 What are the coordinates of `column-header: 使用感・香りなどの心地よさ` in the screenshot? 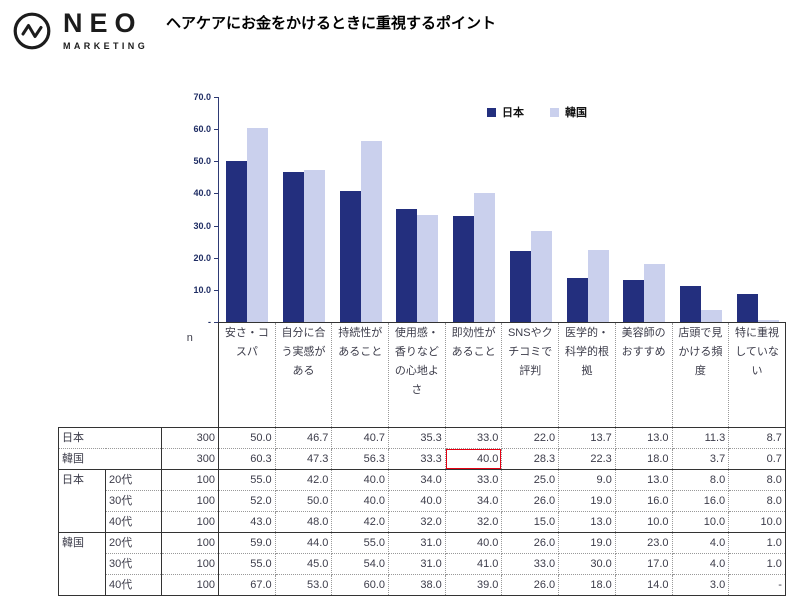 It's located at (417, 374).